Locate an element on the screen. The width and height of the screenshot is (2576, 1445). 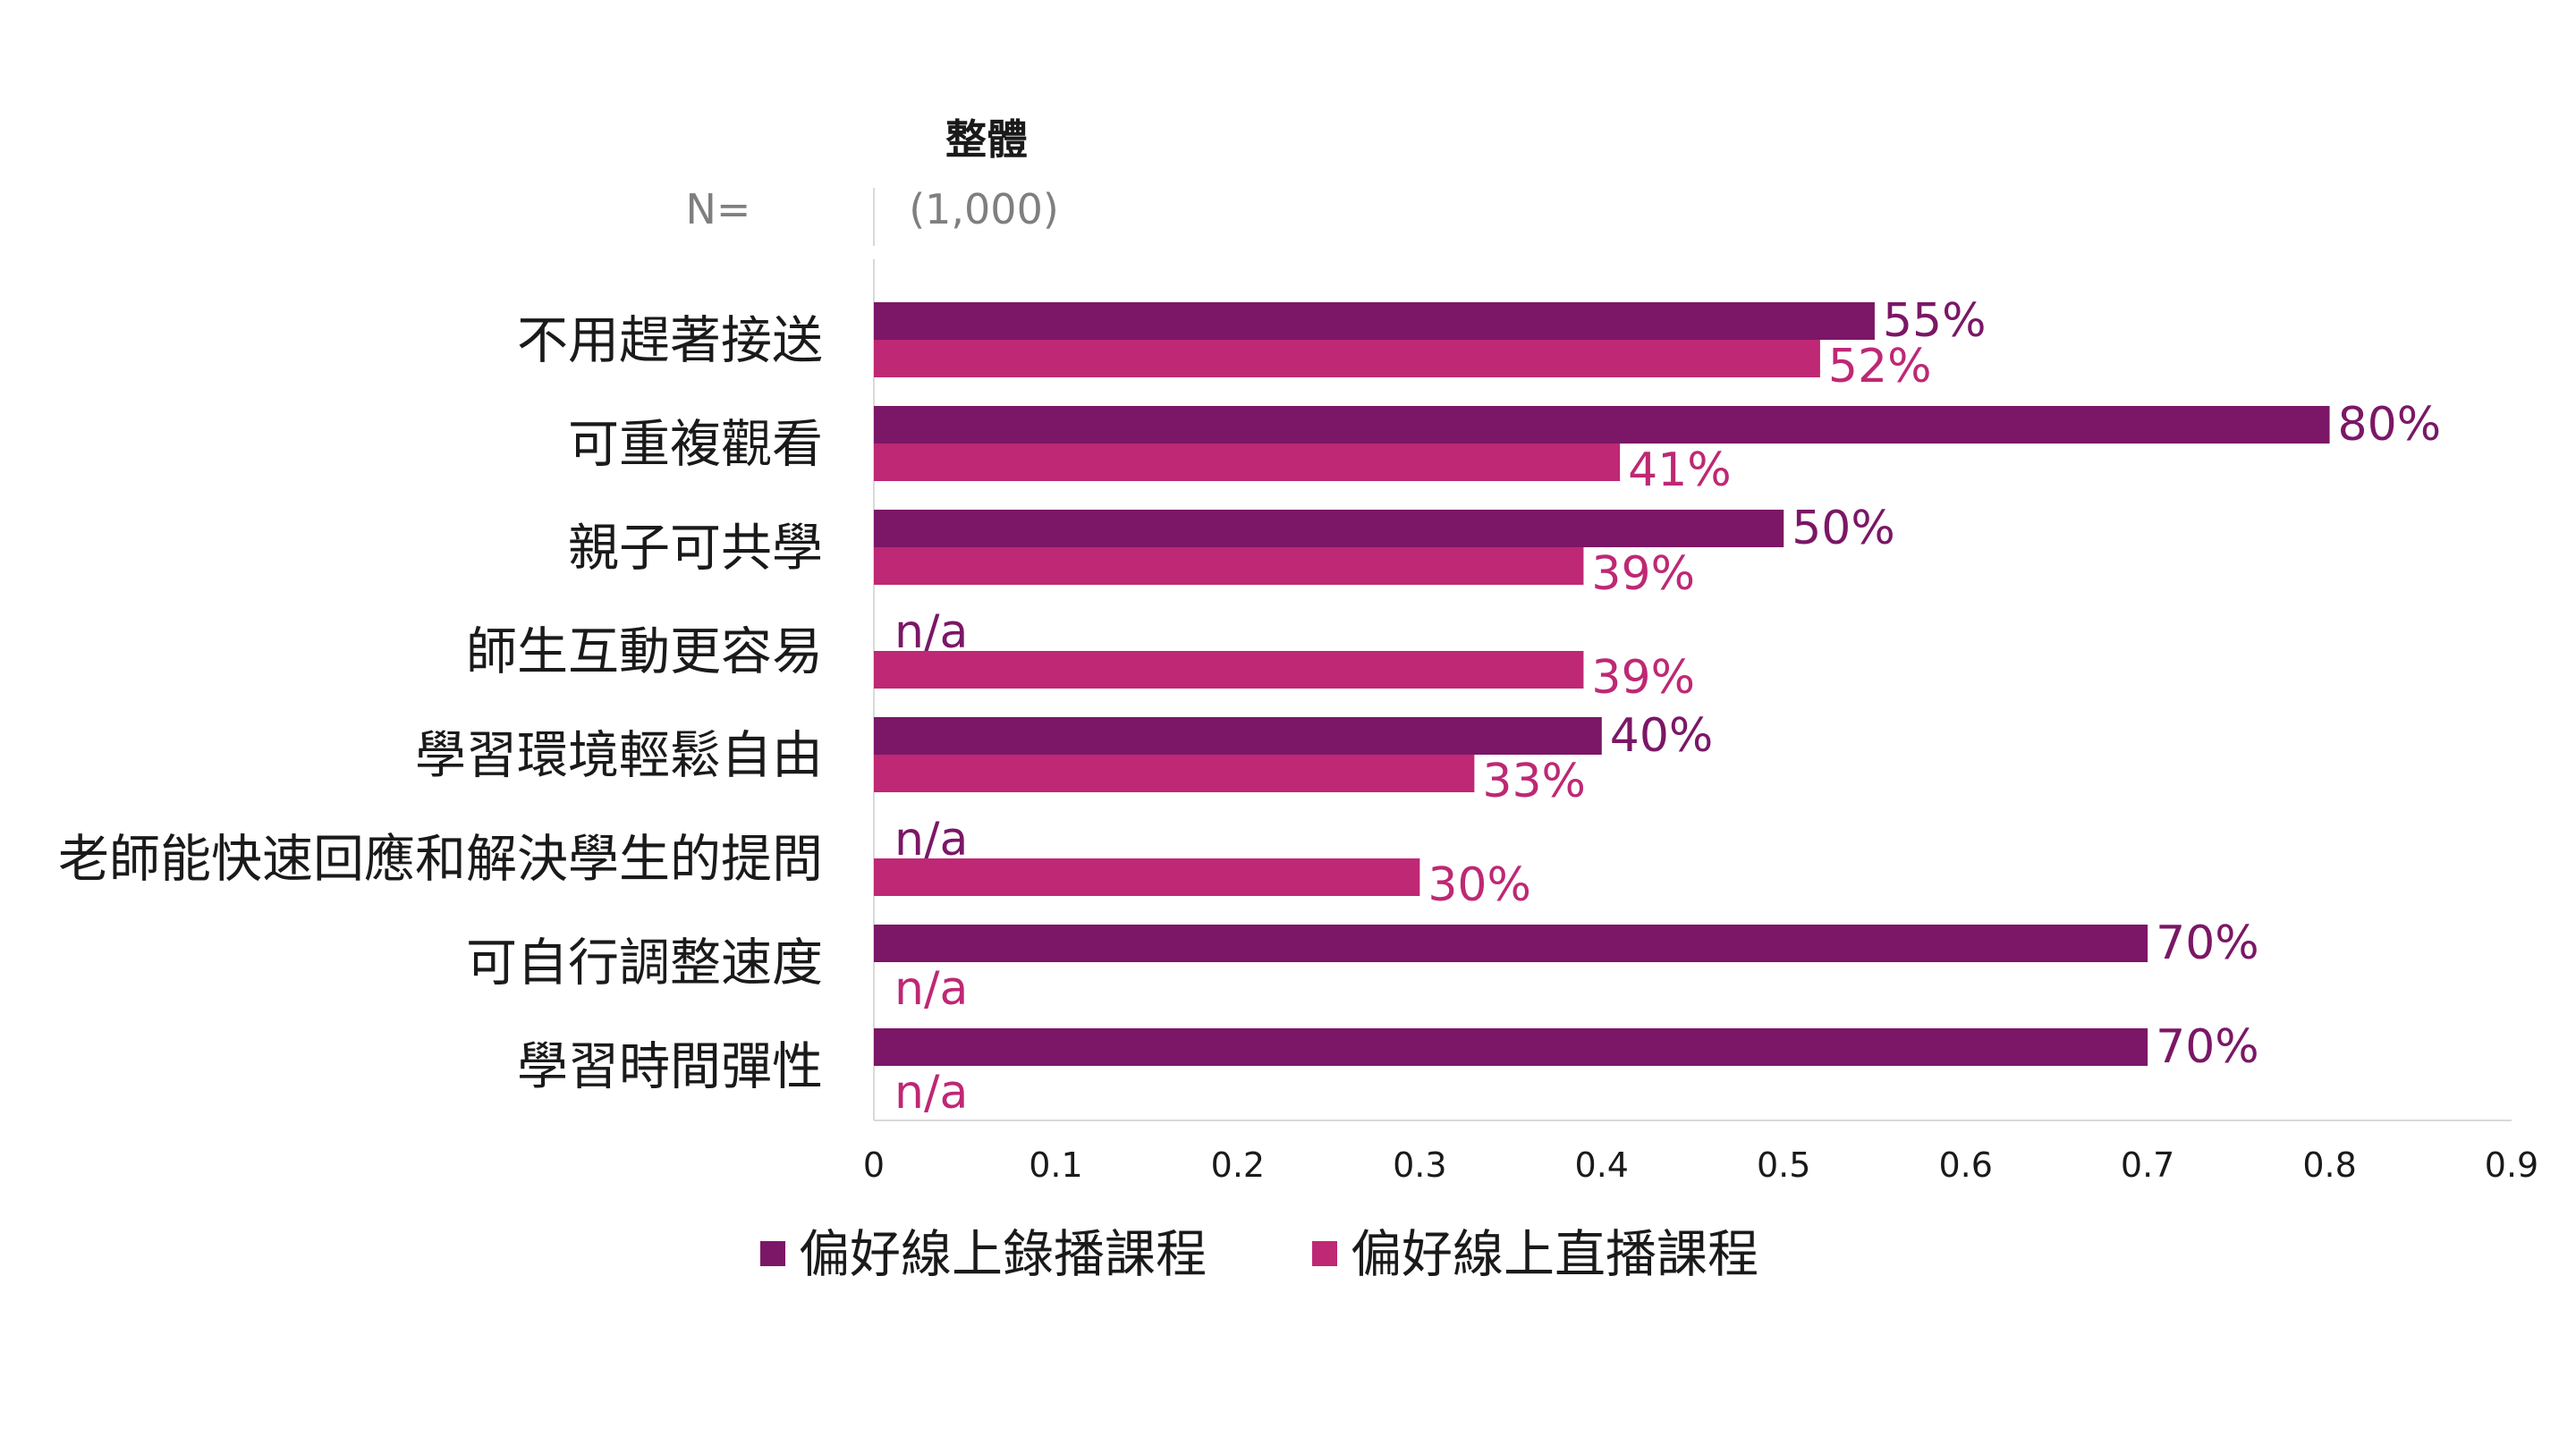
data-label: 50% is located at coordinates (1843, 528).